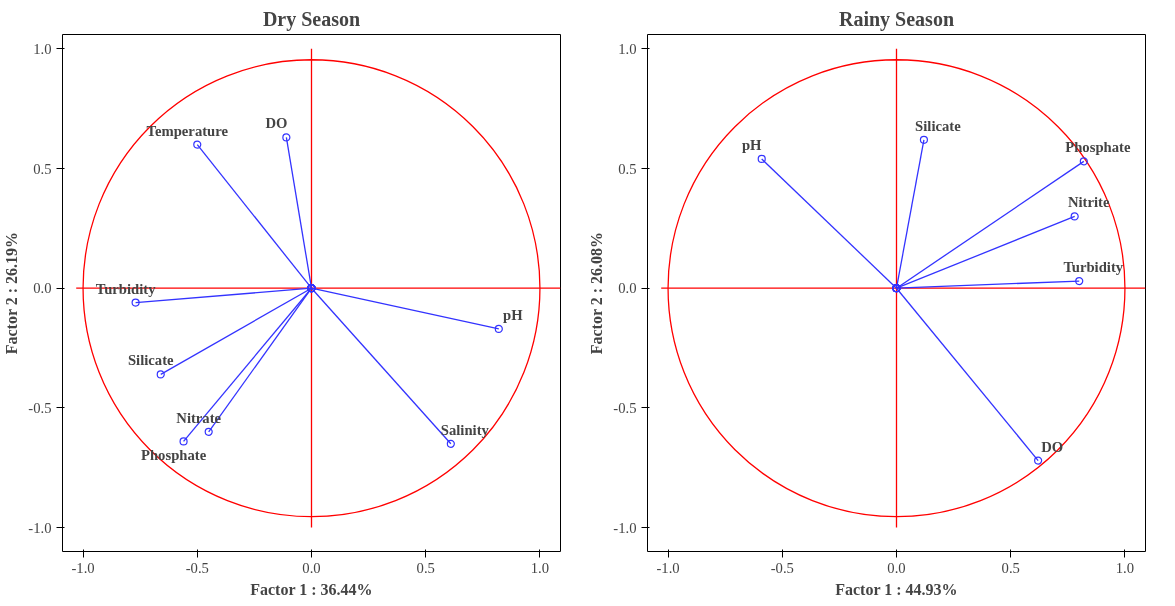 The image size is (1175, 606). What do you see at coordinates (896, 589) in the screenshot?
I see `x-axis-title: Factor 1 : 44.93%` at bounding box center [896, 589].